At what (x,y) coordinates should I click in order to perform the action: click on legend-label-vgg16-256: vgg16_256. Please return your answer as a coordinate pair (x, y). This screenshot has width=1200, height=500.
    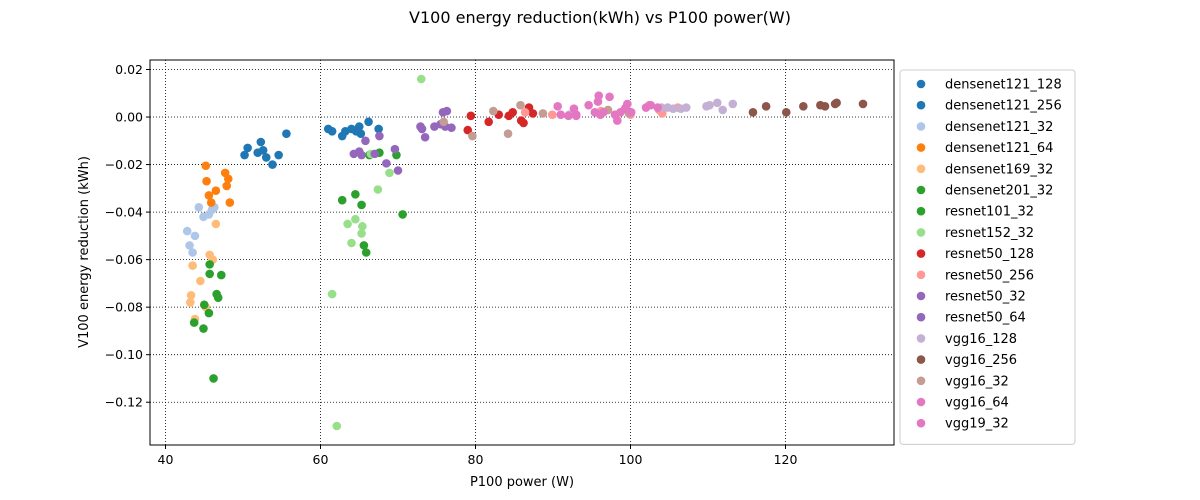
    Looking at the image, I should click on (981, 360).